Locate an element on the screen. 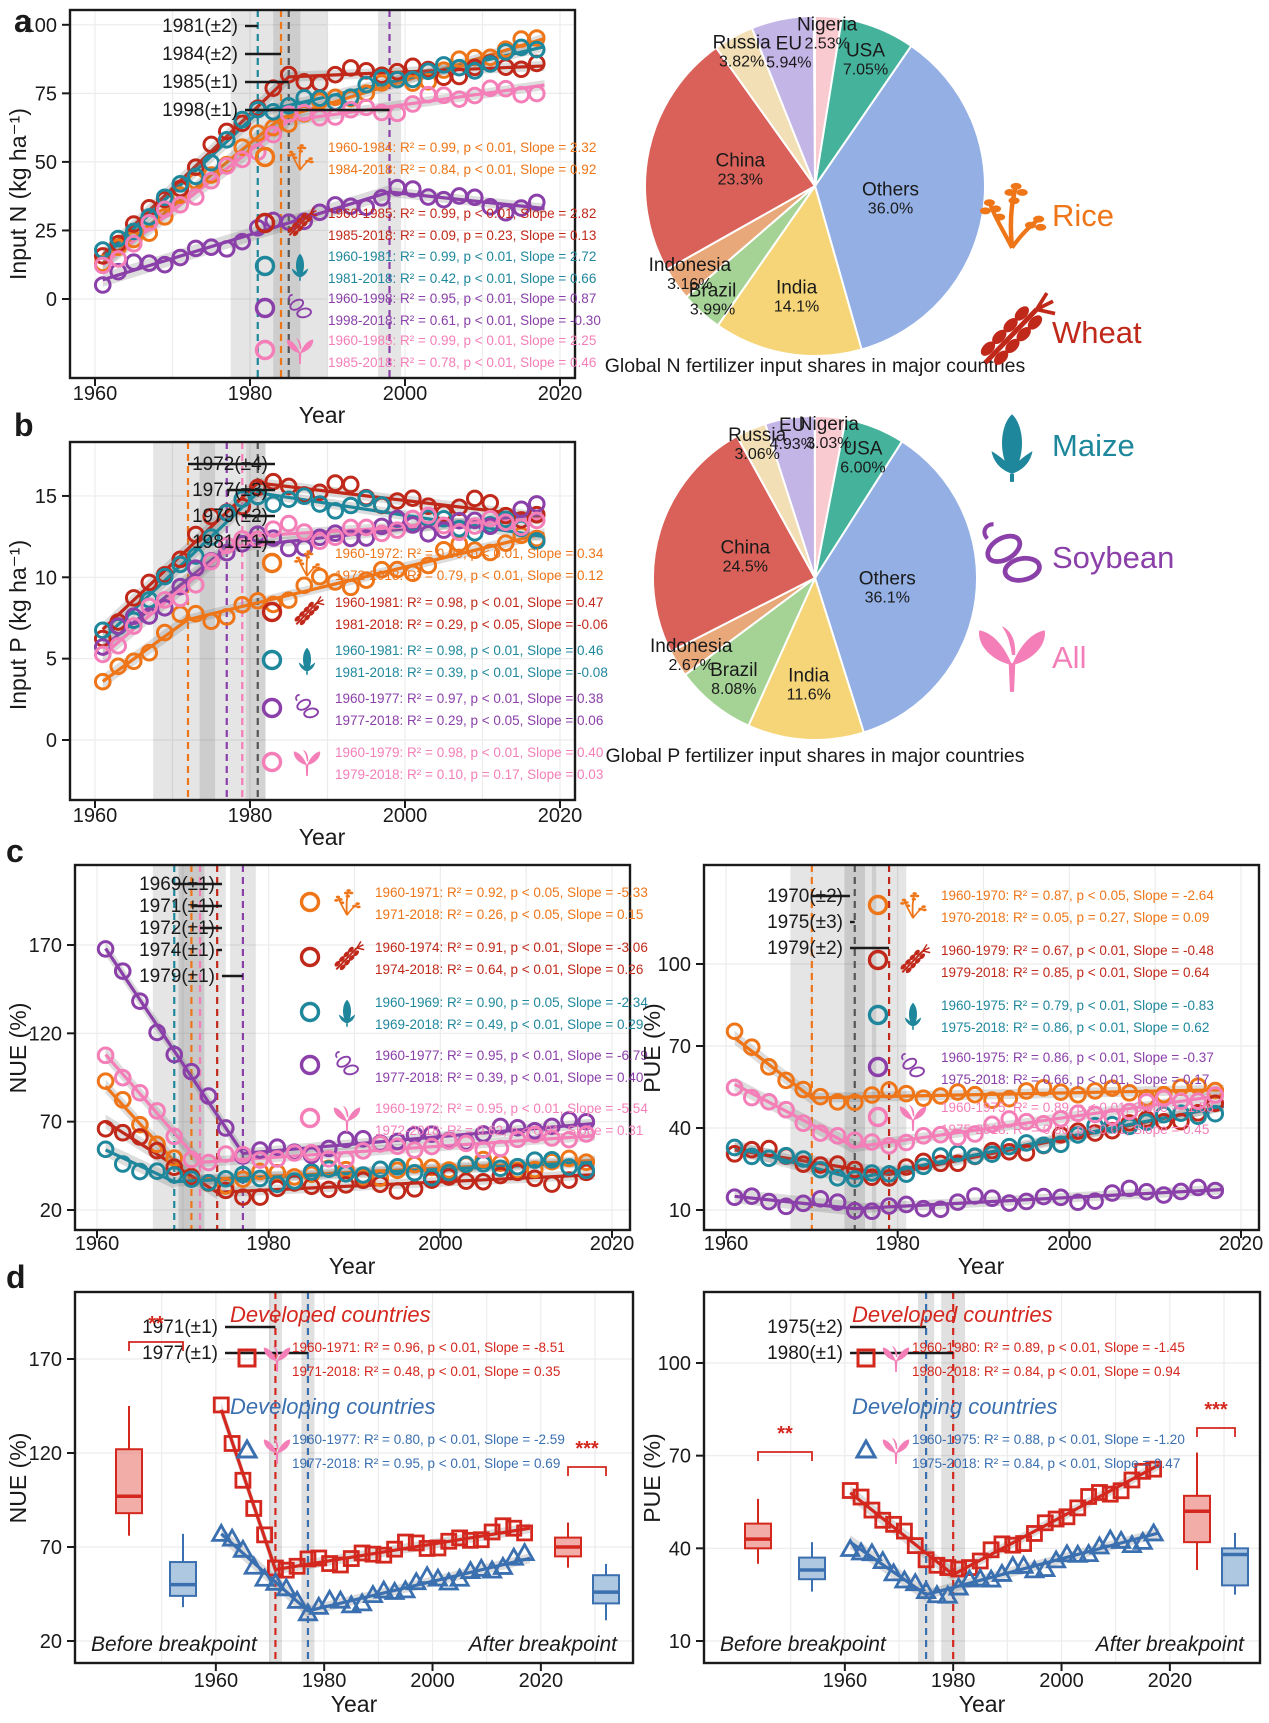  svg-text: 1984(±2) is located at coordinates (200, 54).